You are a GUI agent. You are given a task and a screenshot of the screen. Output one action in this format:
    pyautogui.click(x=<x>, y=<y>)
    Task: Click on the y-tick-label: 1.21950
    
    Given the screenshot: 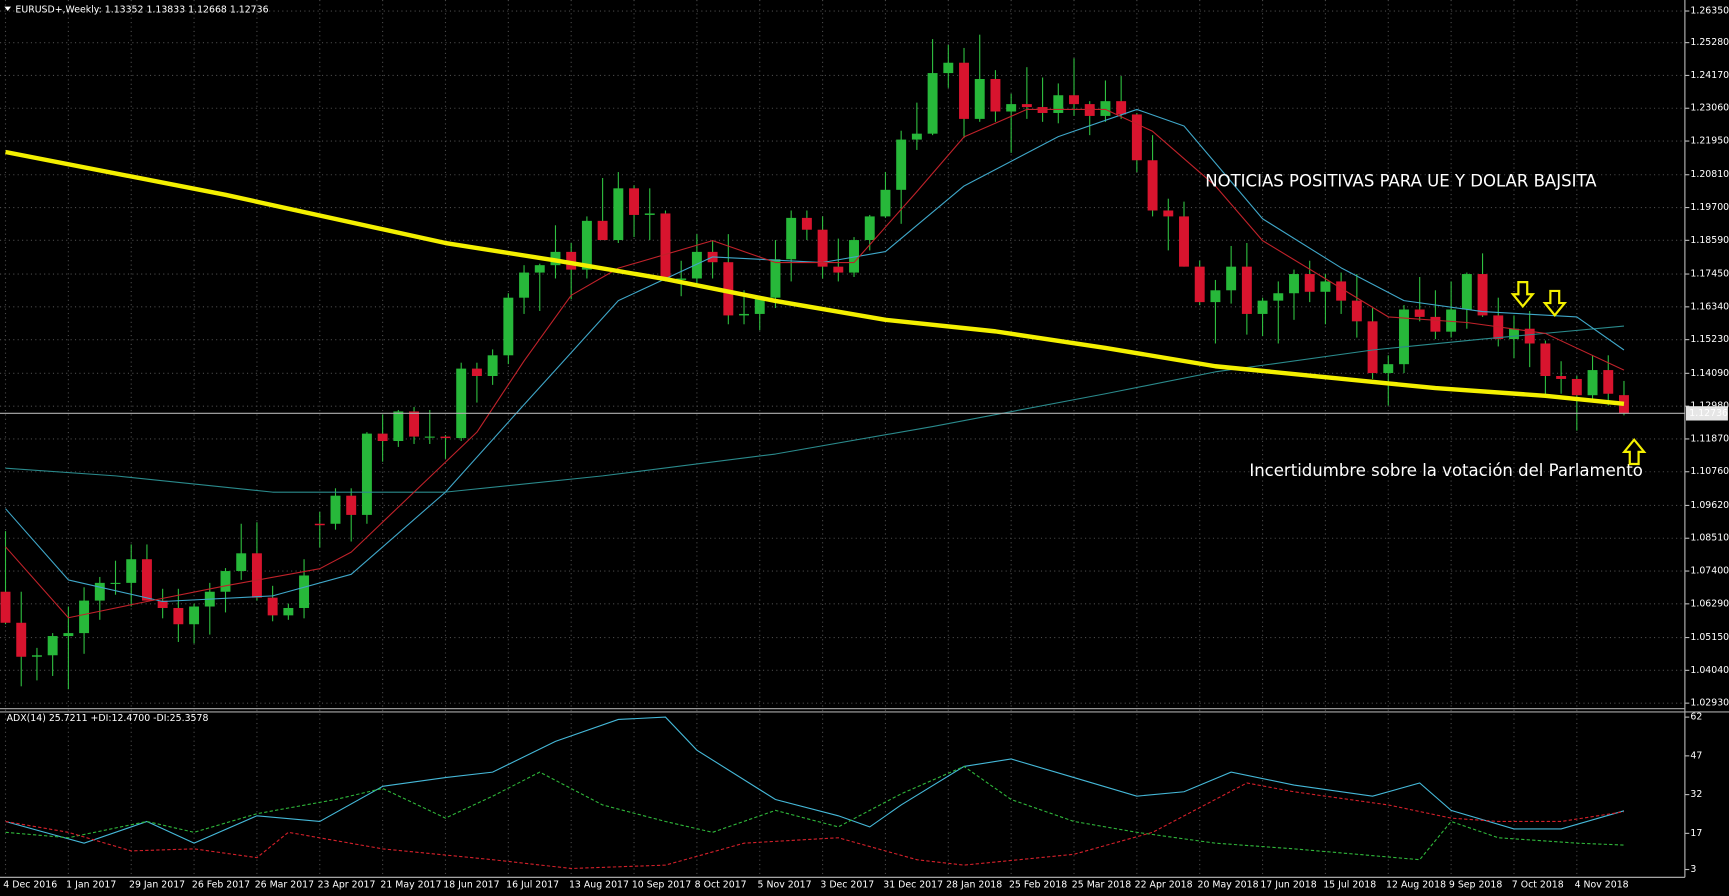 What is the action you would take?
    pyautogui.click(x=1709, y=141)
    